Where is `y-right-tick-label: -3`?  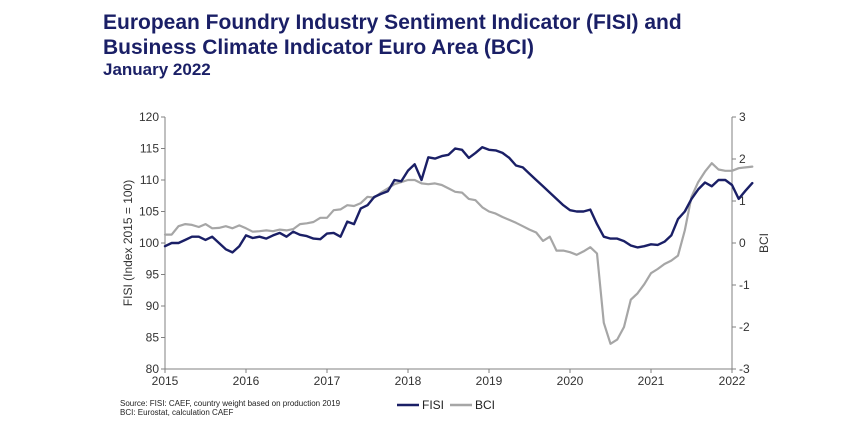 y-right-tick-label: -3 is located at coordinates (744, 369).